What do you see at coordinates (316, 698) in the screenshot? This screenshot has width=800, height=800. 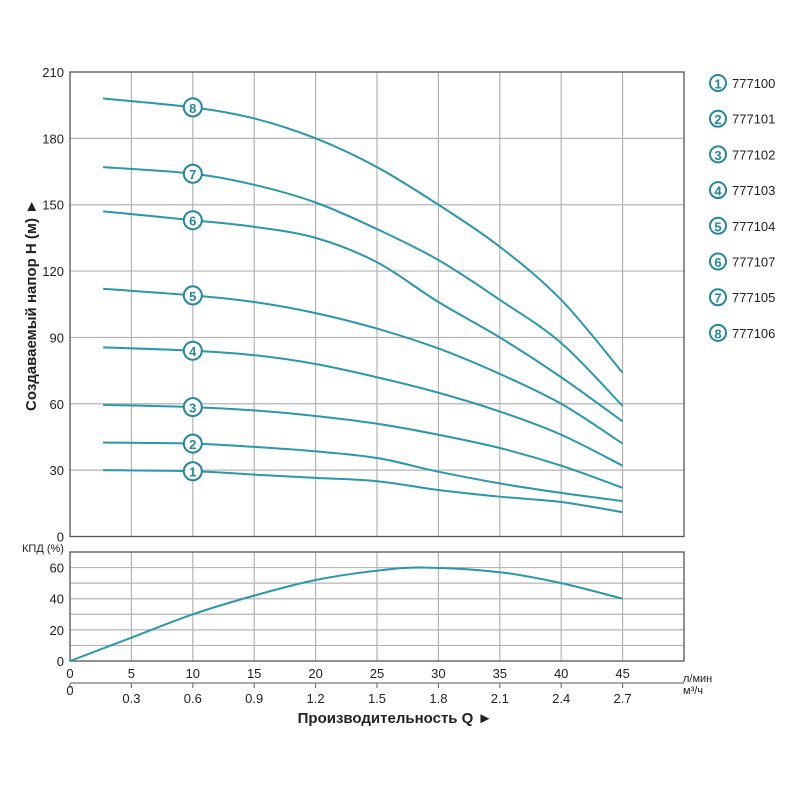 I see `x-tick-label-m3h: 1.2` at bounding box center [316, 698].